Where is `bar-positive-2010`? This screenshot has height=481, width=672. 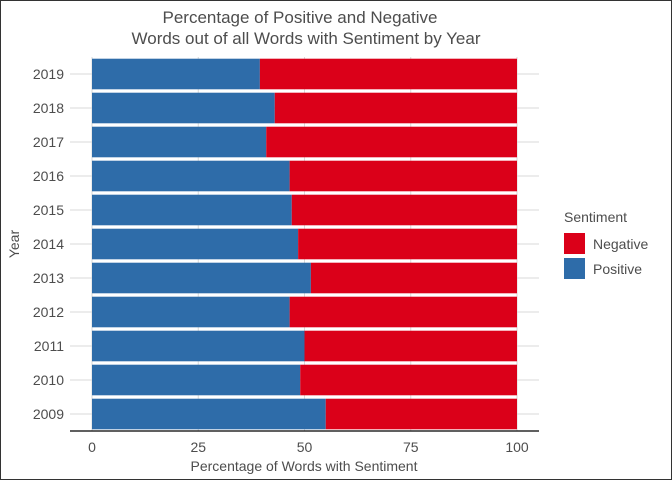 bar-positive-2010 is located at coordinates (196, 380).